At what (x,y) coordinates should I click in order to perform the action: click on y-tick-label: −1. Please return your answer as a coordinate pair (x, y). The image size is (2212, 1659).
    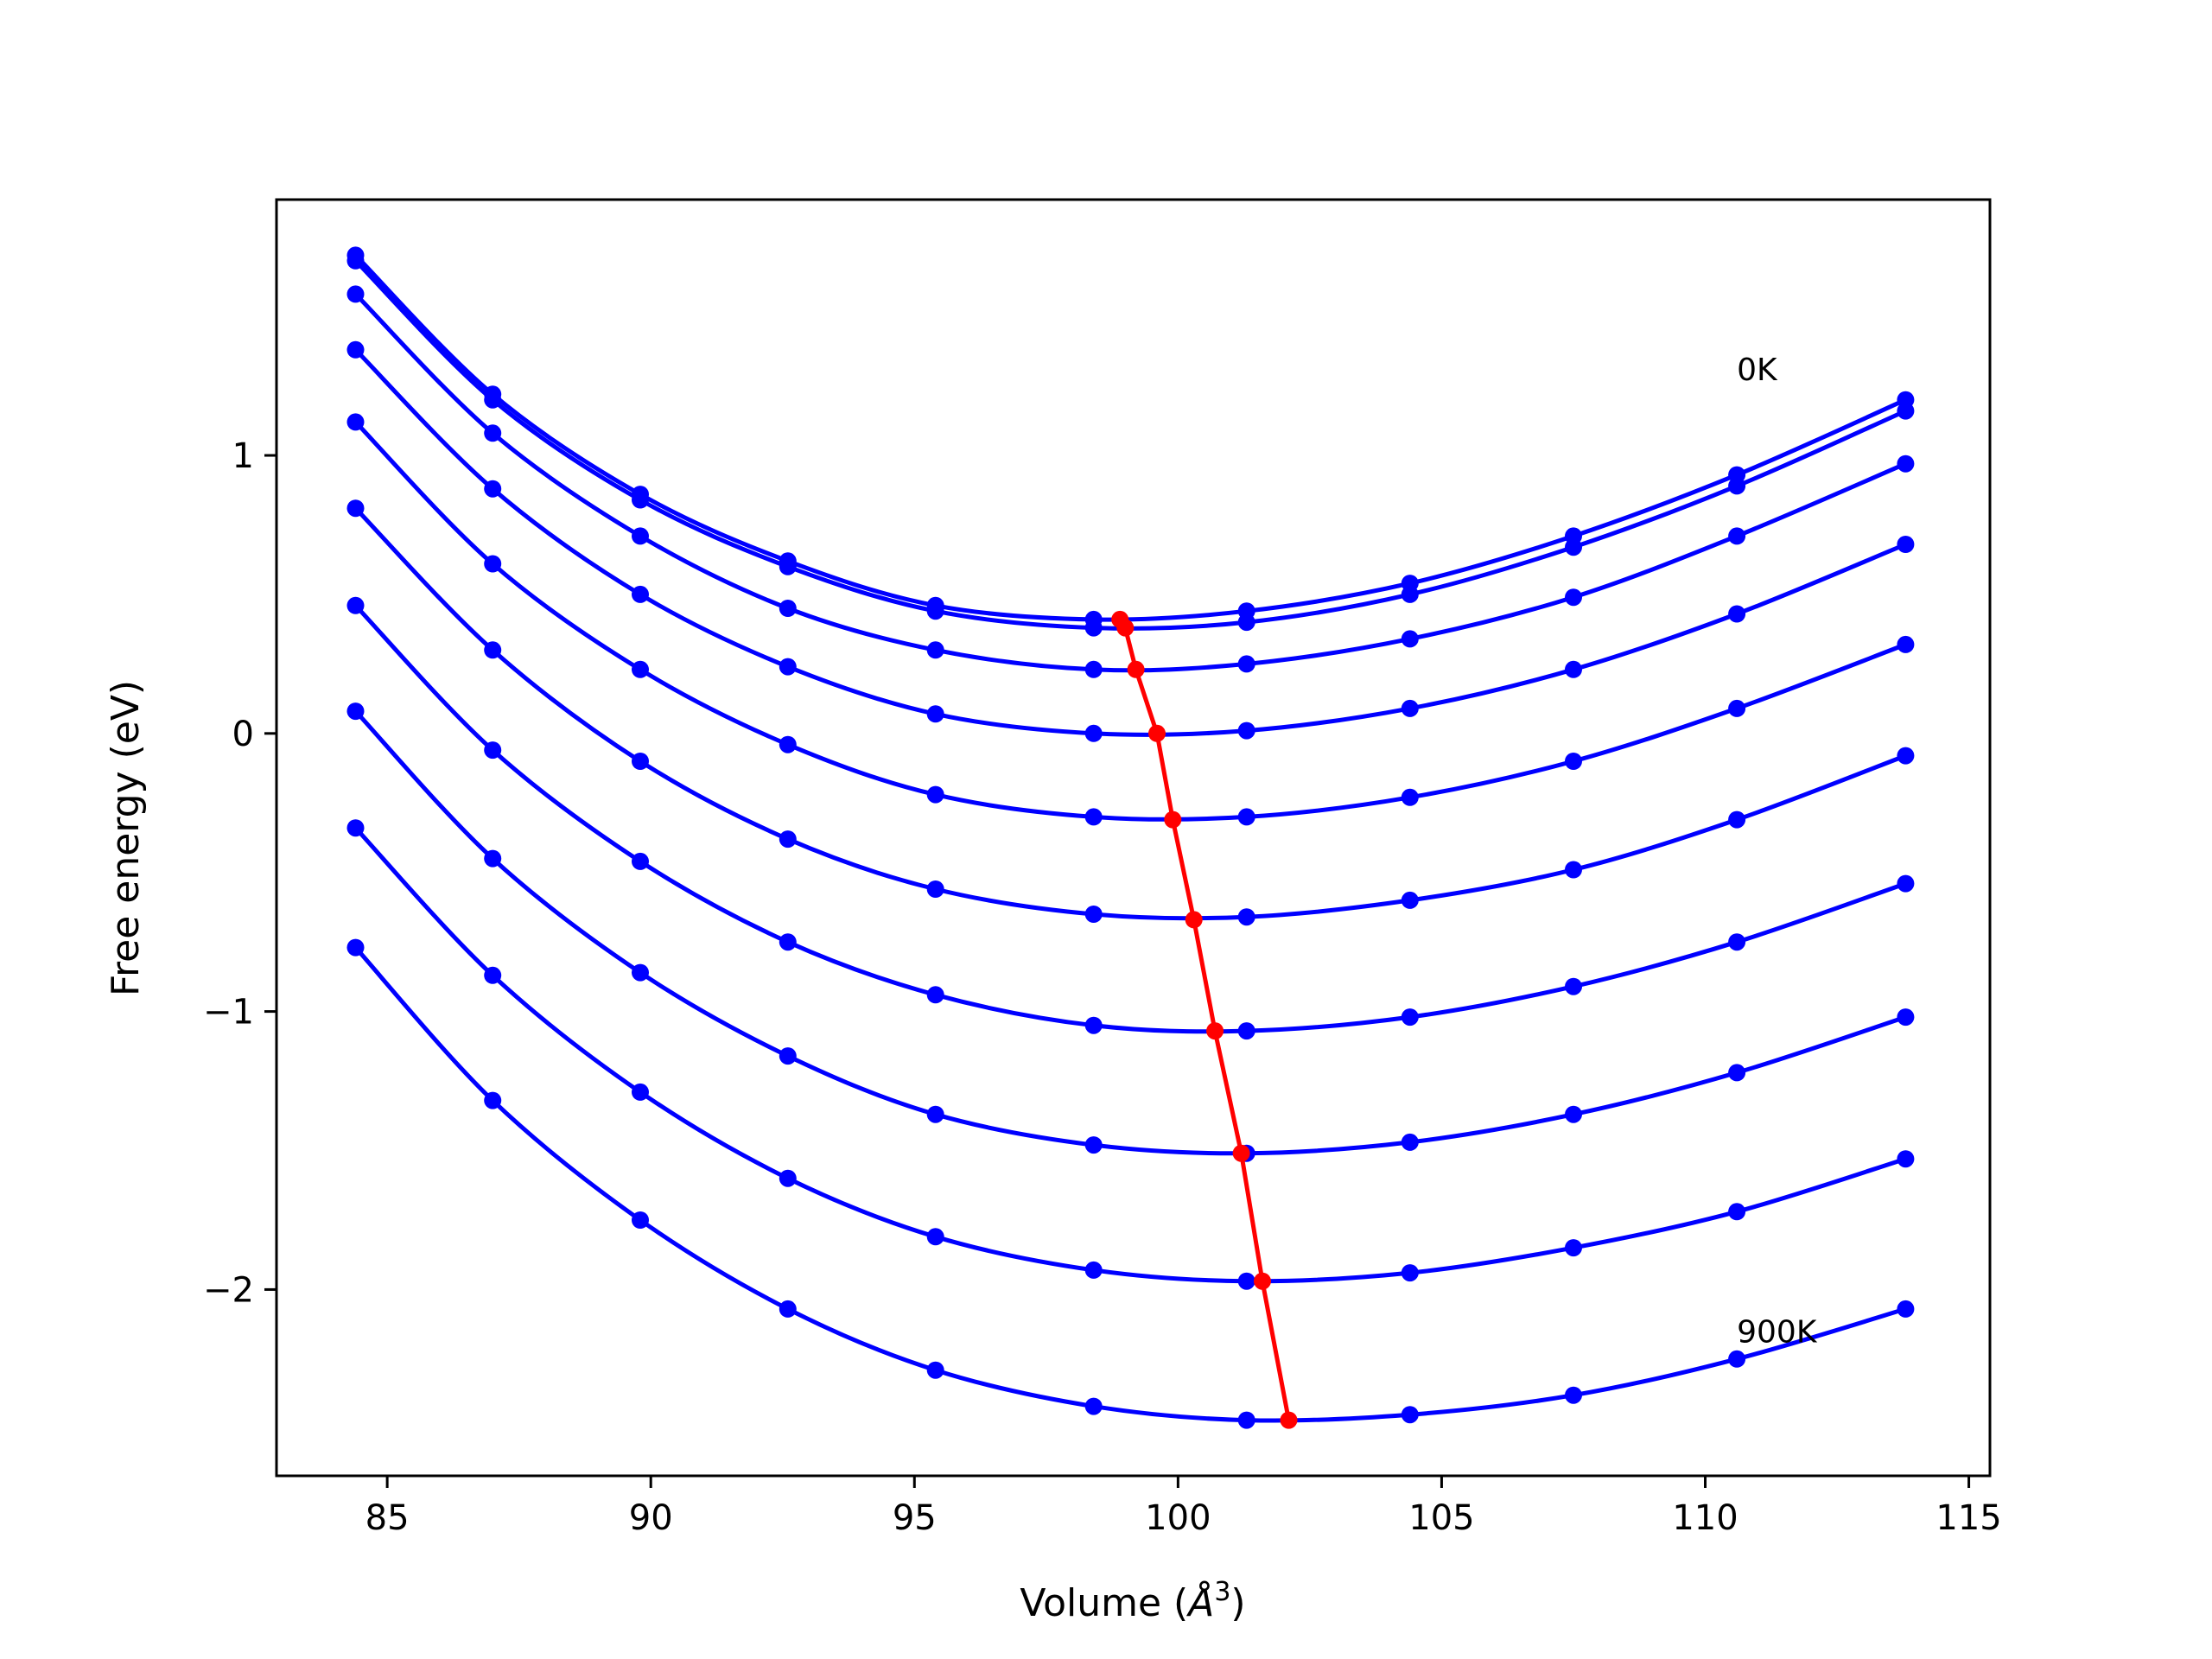
    Looking at the image, I should click on (229, 1013).